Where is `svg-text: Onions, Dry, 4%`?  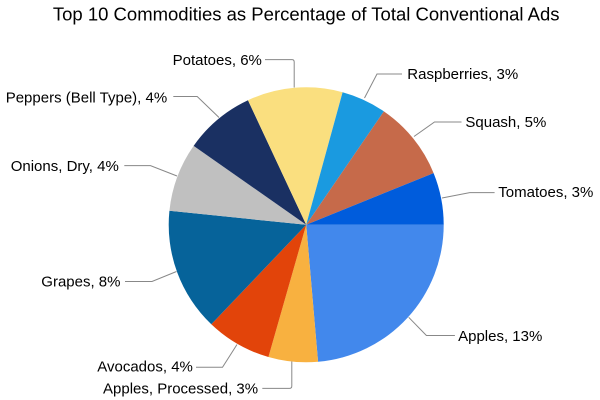 svg-text: Onions, Dry, 4% is located at coordinates (65, 166).